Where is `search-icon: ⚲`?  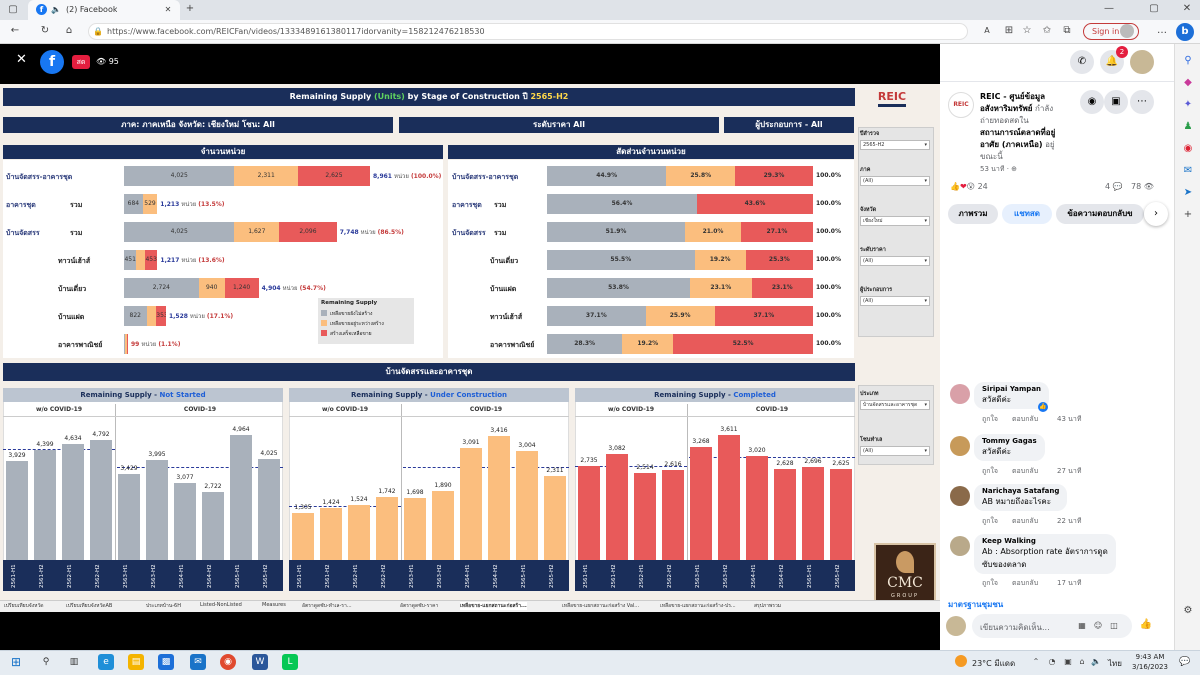 search-icon: ⚲ is located at coordinates (1188, 60).